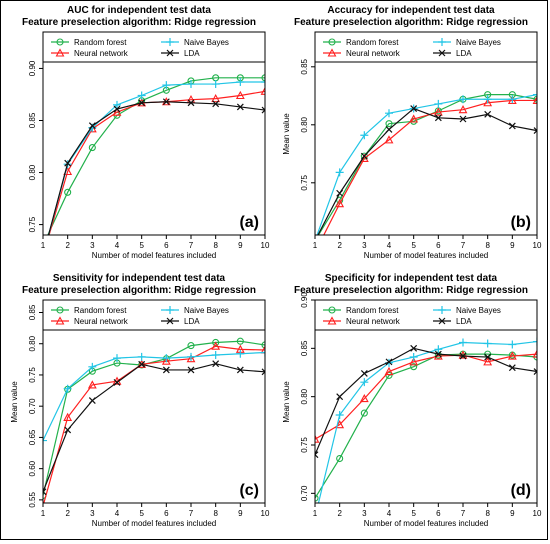 Image resolution: width=550 pixels, height=544 pixels. What do you see at coordinates (67, 245) in the screenshot?
I see `x-tick-label: 2` at bounding box center [67, 245].